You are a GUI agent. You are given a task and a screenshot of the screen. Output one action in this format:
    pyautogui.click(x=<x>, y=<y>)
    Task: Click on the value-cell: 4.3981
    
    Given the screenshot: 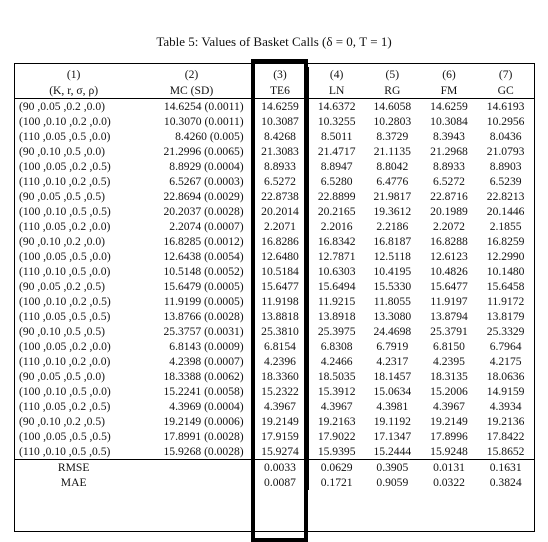 What is the action you would take?
    pyautogui.click(x=392, y=406)
    